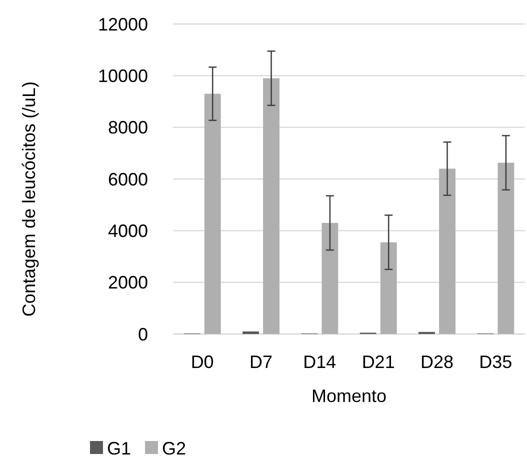 The height and width of the screenshot is (466, 527). Describe the element at coordinates (128, 282) in the screenshot. I see `y-tick-label: 2000` at that location.